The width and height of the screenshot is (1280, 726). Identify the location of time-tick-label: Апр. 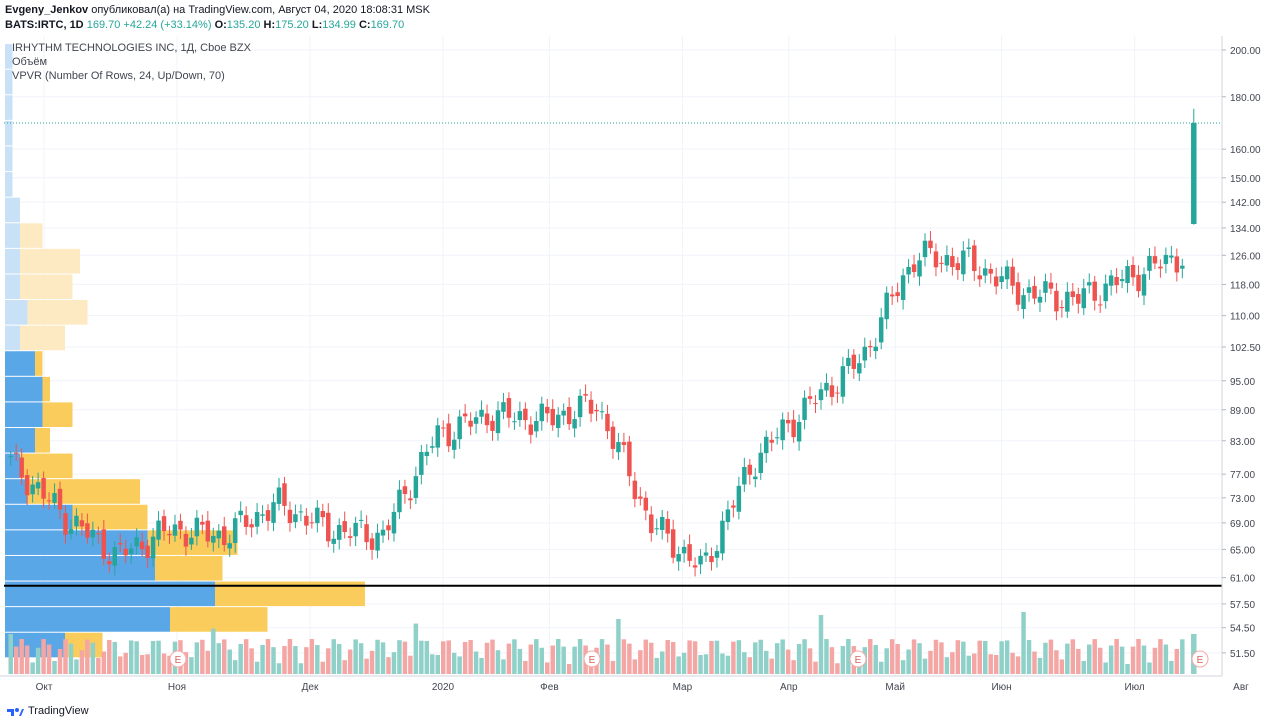
(789, 687).